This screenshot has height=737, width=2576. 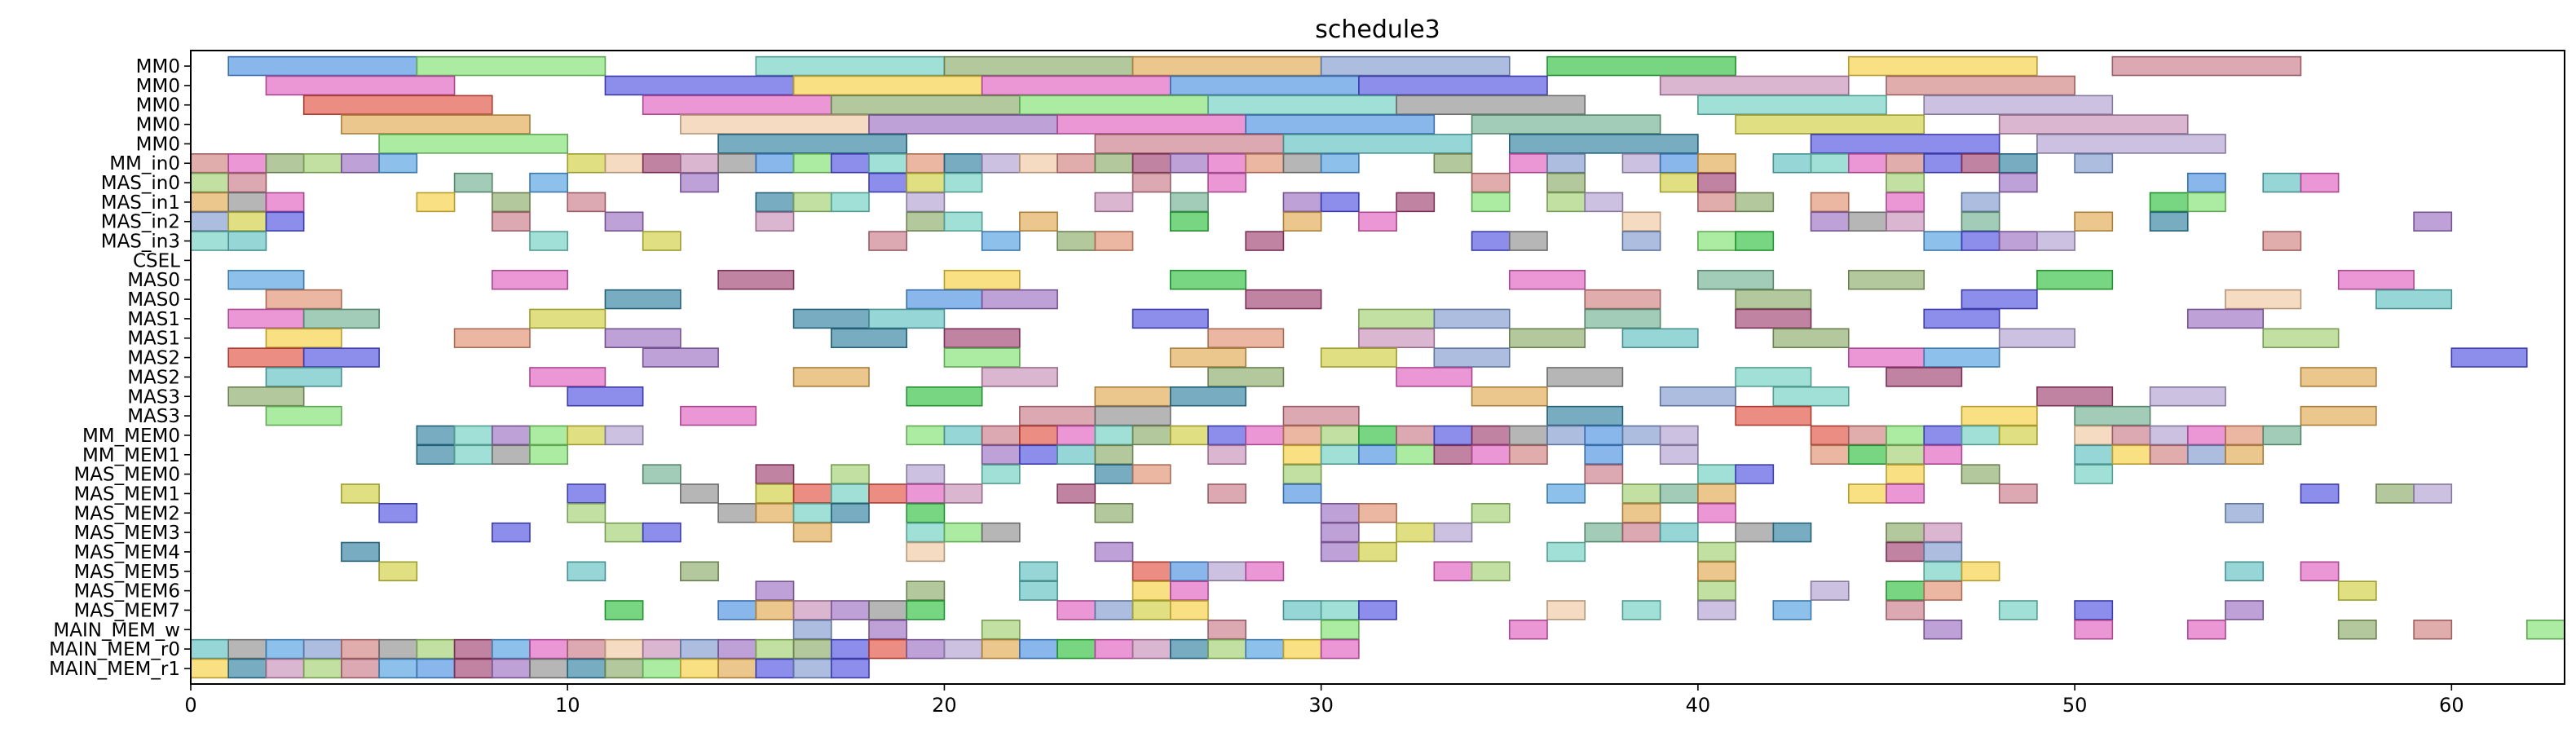 What do you see at coordinates (140, 183) in the screenshot?
I see `y-tick-label: MAS_in0` at bounding box center [140, 183].